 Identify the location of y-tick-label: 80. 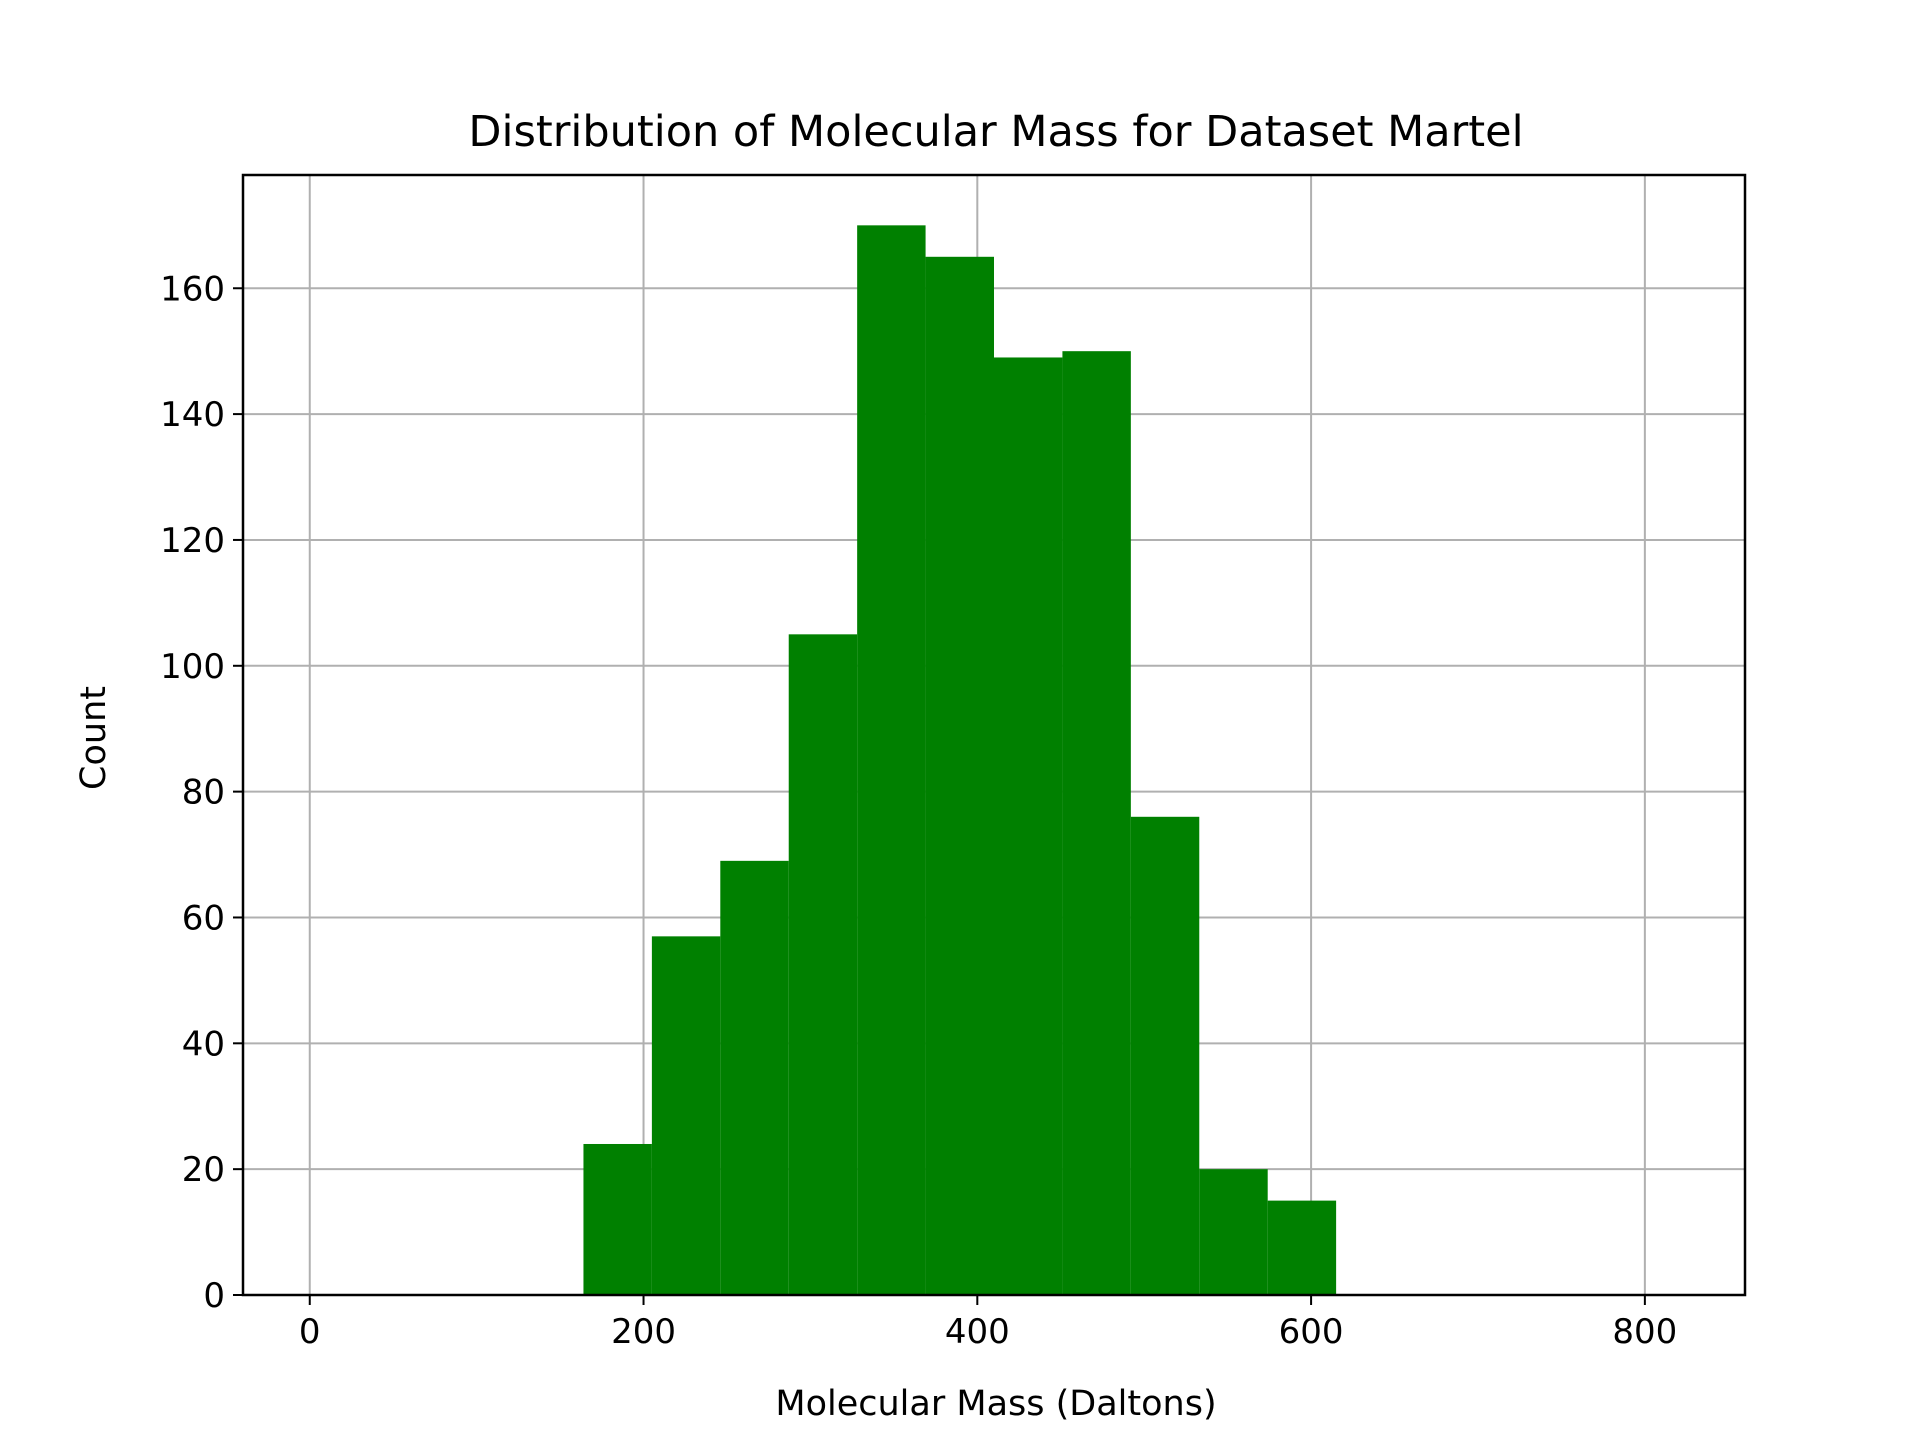
(203, 793).